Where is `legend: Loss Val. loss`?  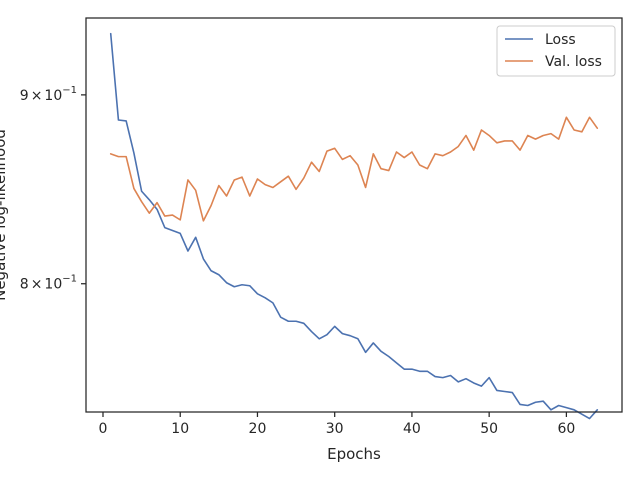
legend: Loss Val. loss is located at coordinates (556, 51).